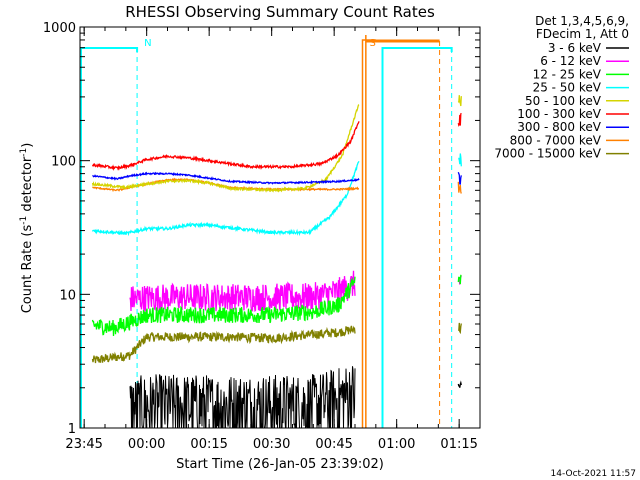 This screenshot has height=480, width=640. Describe the element at coordinates (280, 464) in the screenshot. I see `x-axis-label: Start Time (26-Jan-05 23:39:02)` at that location.